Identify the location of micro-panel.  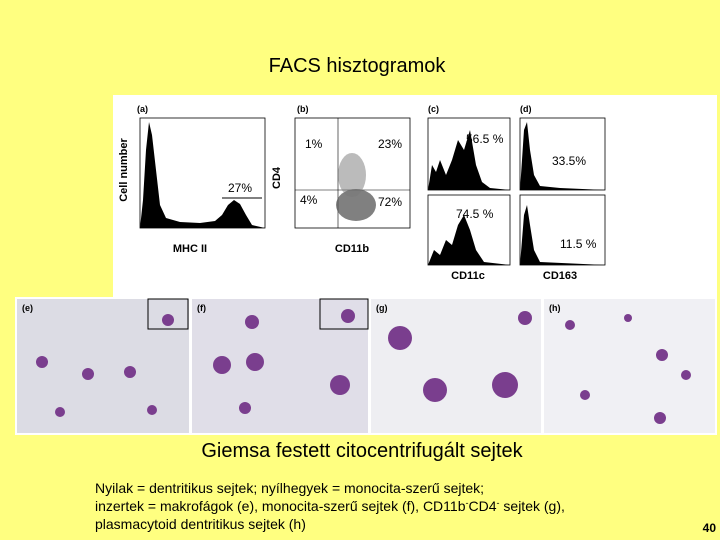
(456, 366).